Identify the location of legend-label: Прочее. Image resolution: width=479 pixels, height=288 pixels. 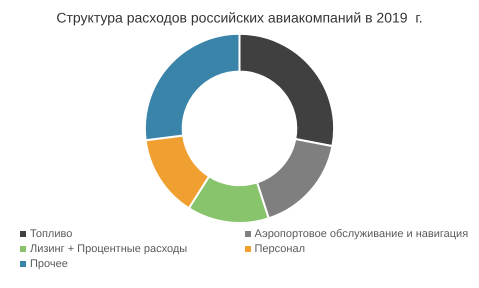
(49, 264).